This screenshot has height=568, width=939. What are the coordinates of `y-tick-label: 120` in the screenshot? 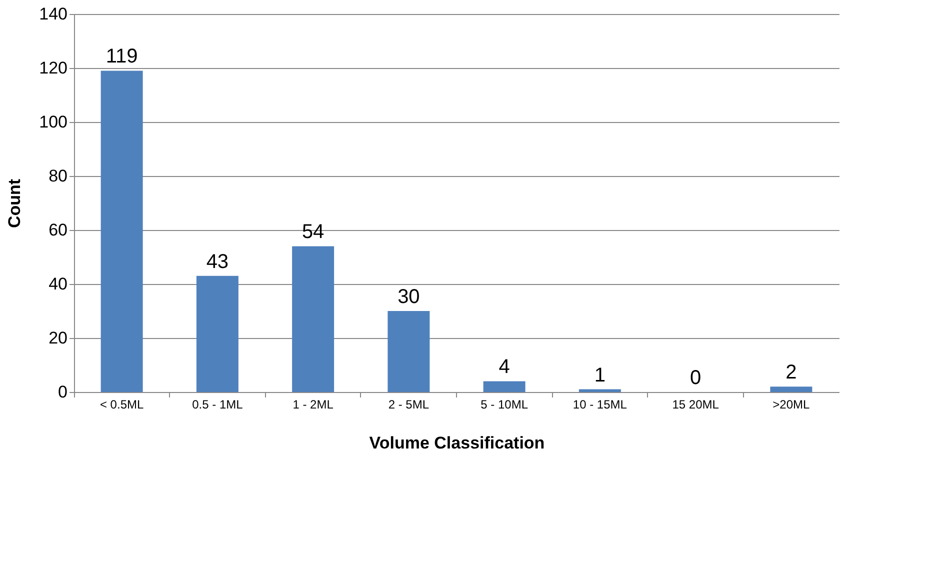 It's located at (53, 68).